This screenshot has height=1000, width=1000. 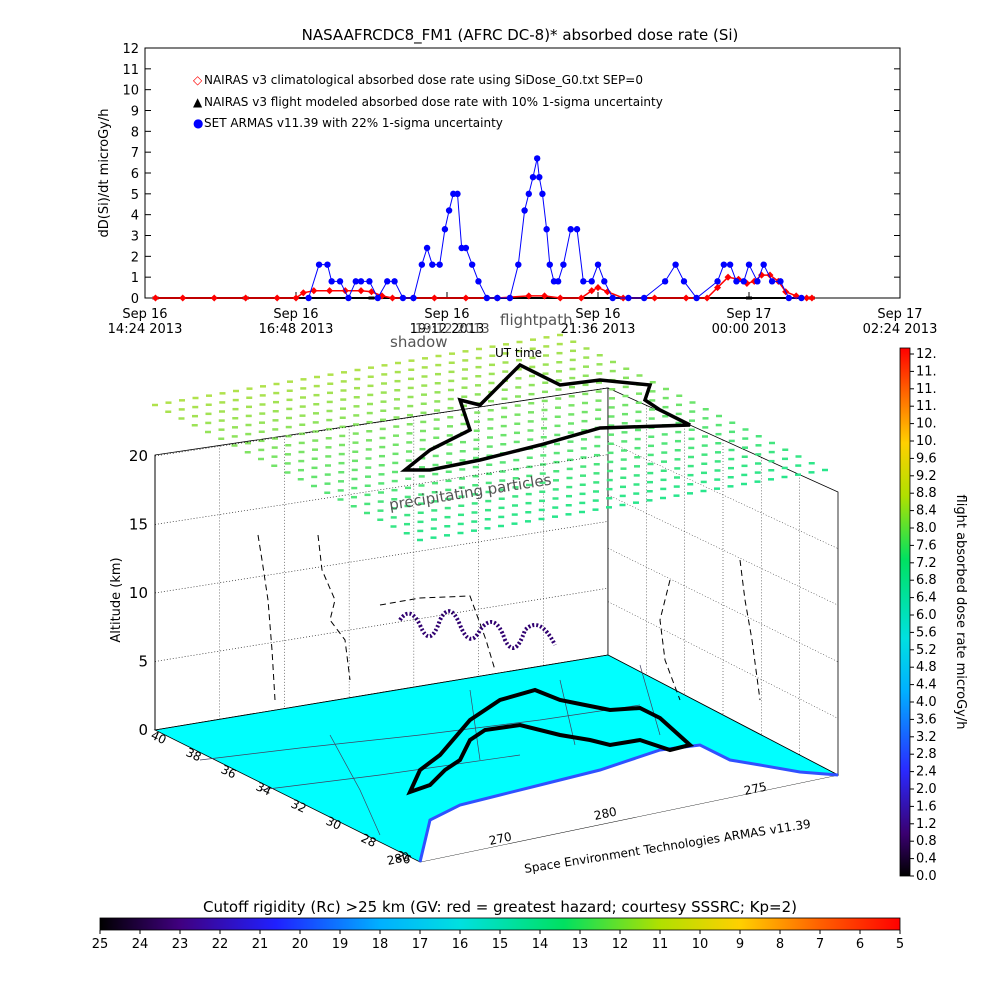 What do you see at coordinates (926, 702) in the screenshot?
I see `vertical-colorbar-tick-label: 4.0` at bounding box center [926, 702].